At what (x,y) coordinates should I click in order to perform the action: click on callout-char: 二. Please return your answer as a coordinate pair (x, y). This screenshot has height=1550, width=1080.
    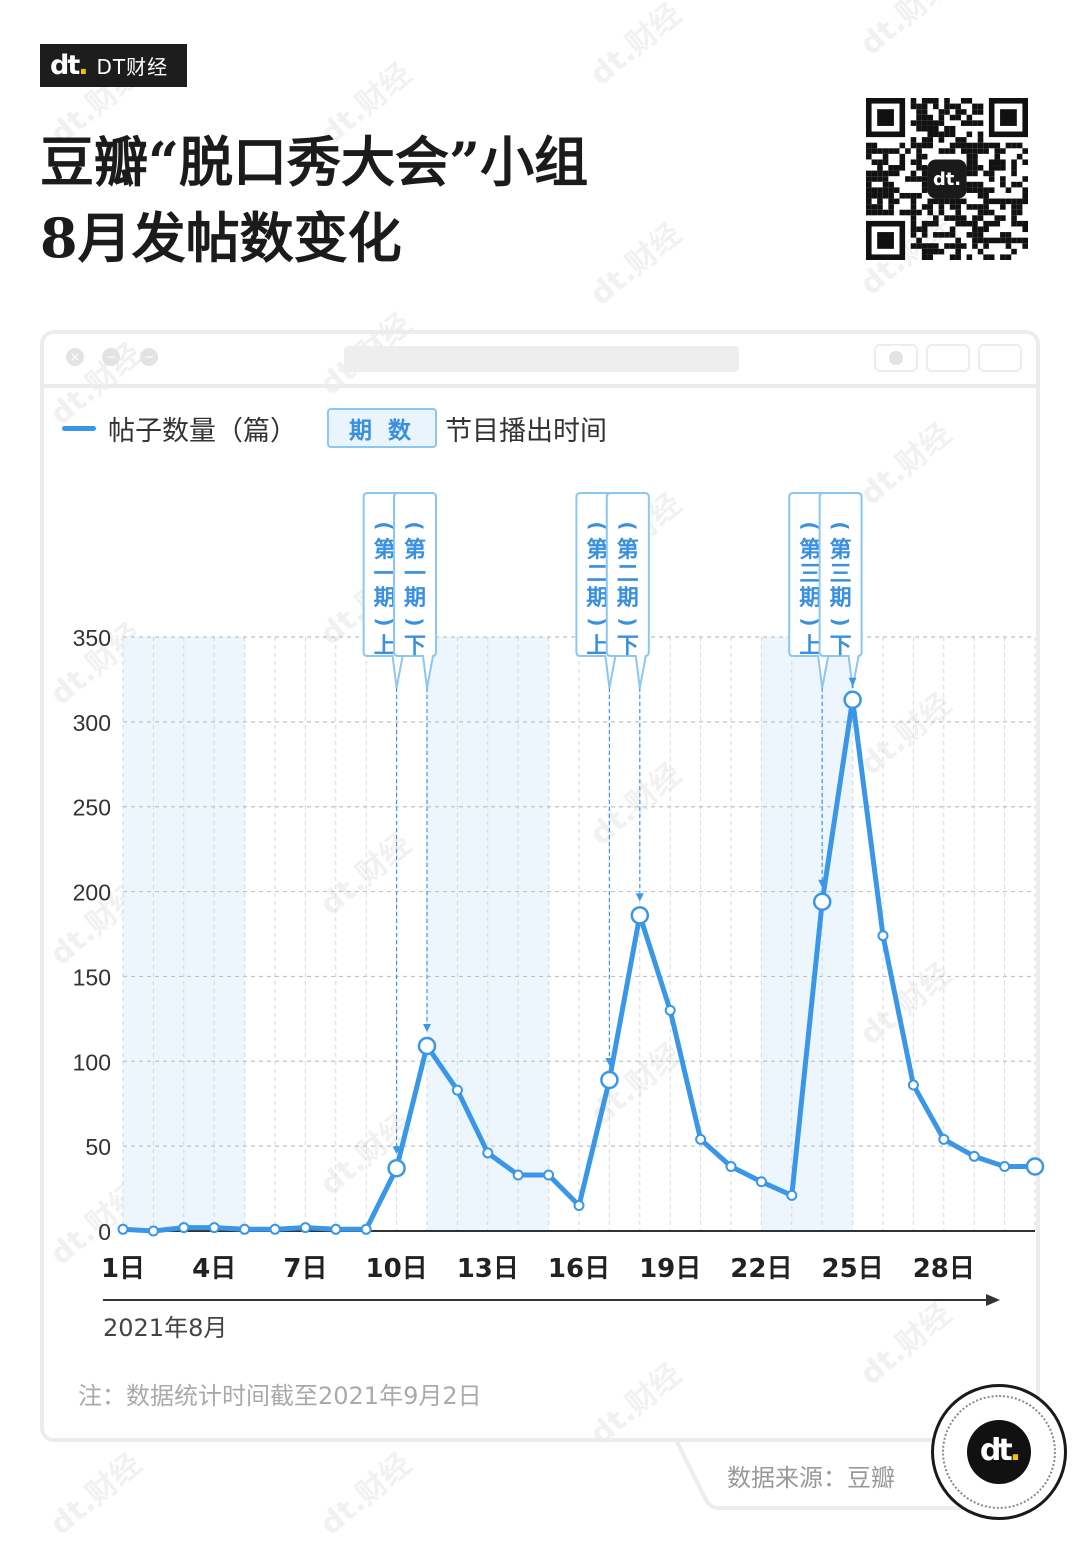
    Looking at the image, I should click on (628, 574).